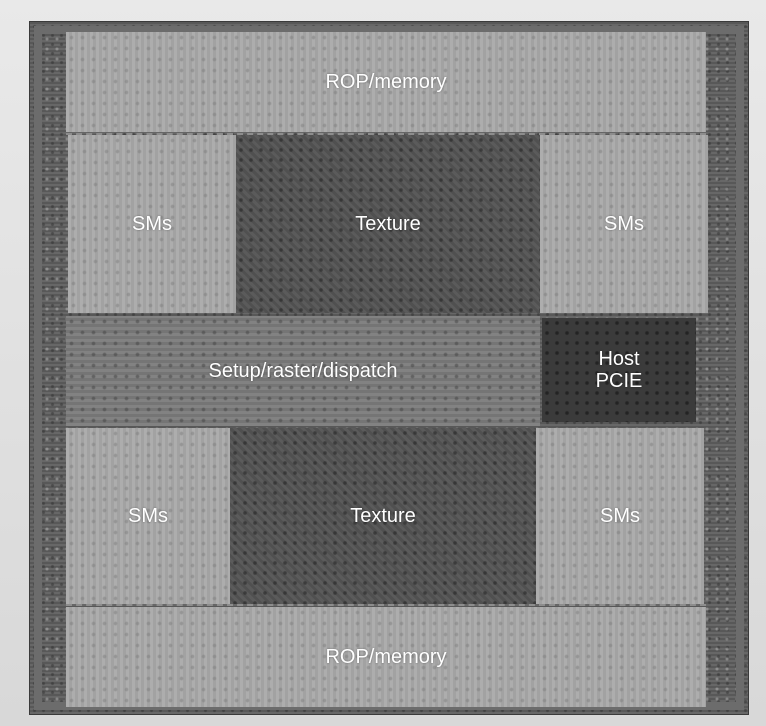  I want to click on sm-top-left-label: SMs, so click(152, 224).